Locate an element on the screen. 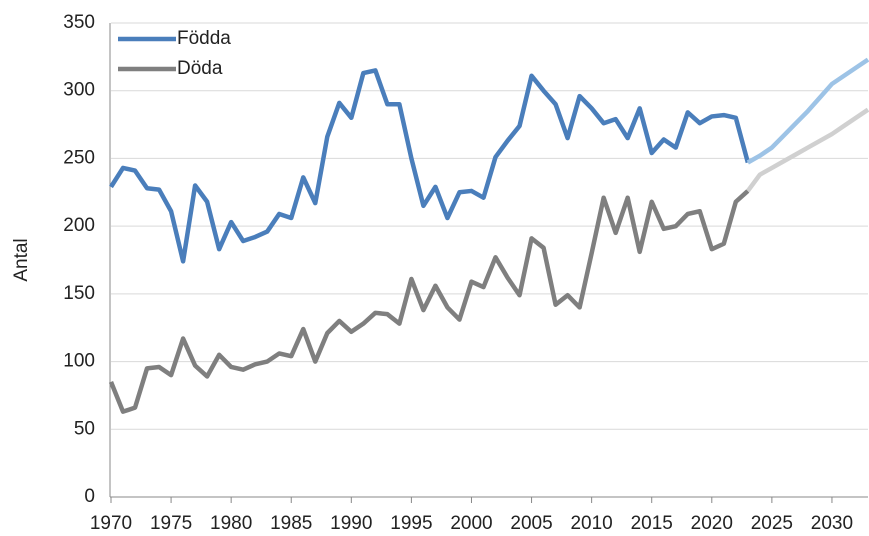 Image resolution: width=869 pixels, height=536 pixels. legend-label: Döda is located at coordinates (200, 68).